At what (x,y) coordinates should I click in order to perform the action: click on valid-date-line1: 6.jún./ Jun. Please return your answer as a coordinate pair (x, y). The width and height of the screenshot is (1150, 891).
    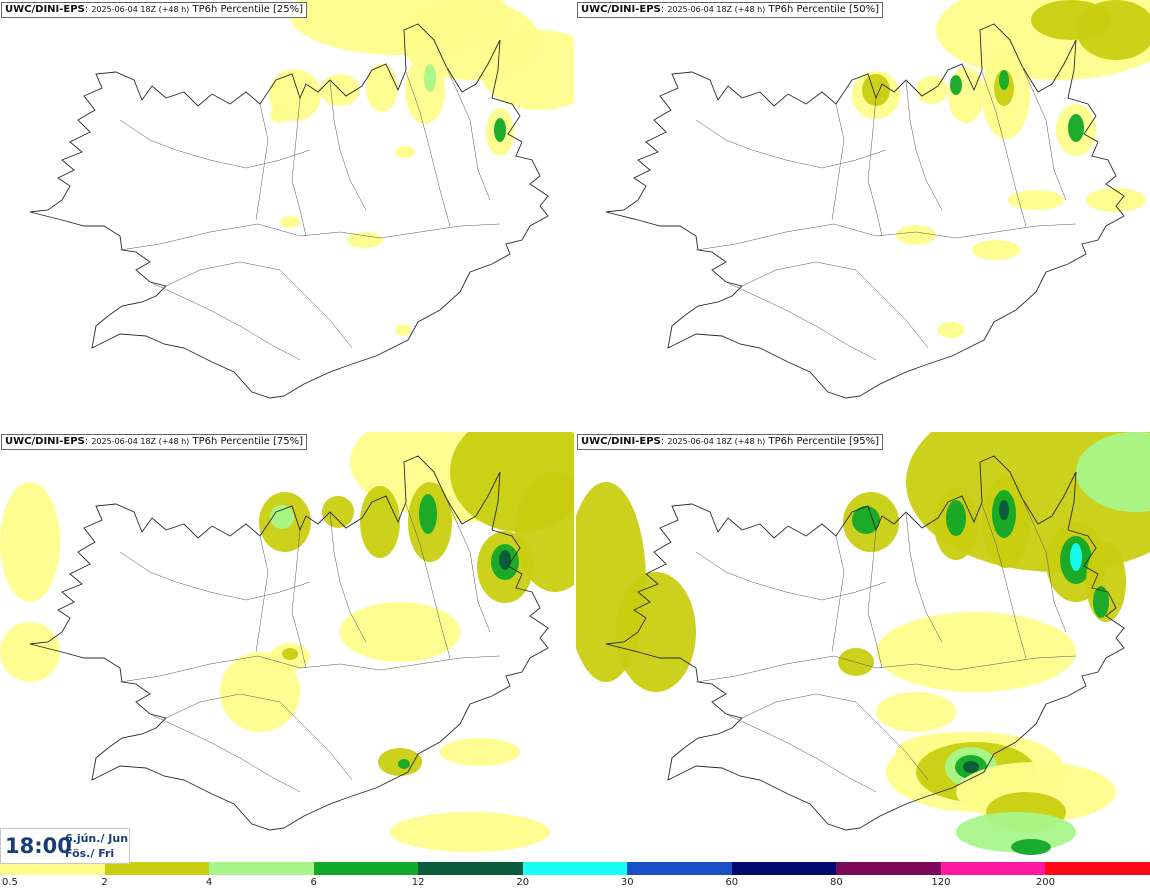
    Looking at the image, I should click on (97, 838).